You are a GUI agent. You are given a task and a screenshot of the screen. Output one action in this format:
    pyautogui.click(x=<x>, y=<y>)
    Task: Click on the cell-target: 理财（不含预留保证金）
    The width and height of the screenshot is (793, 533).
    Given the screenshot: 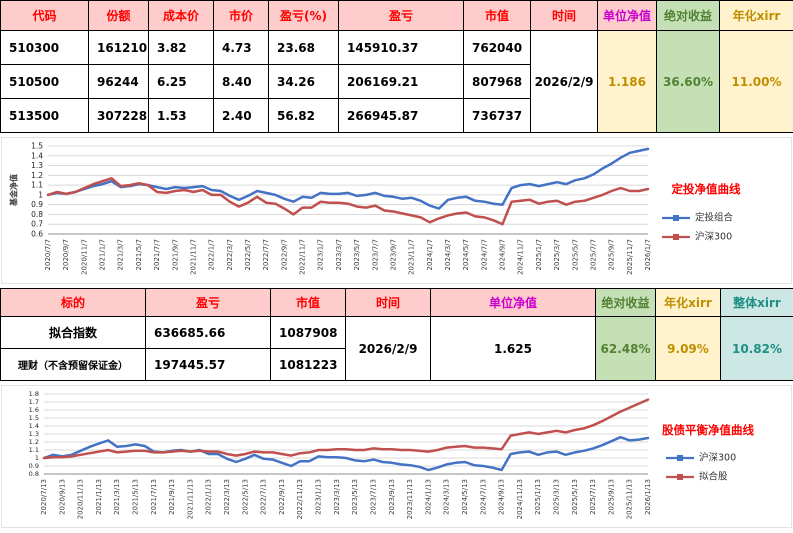 What is the action you would take?
    pyautogui.click(x=73, y=364)
    